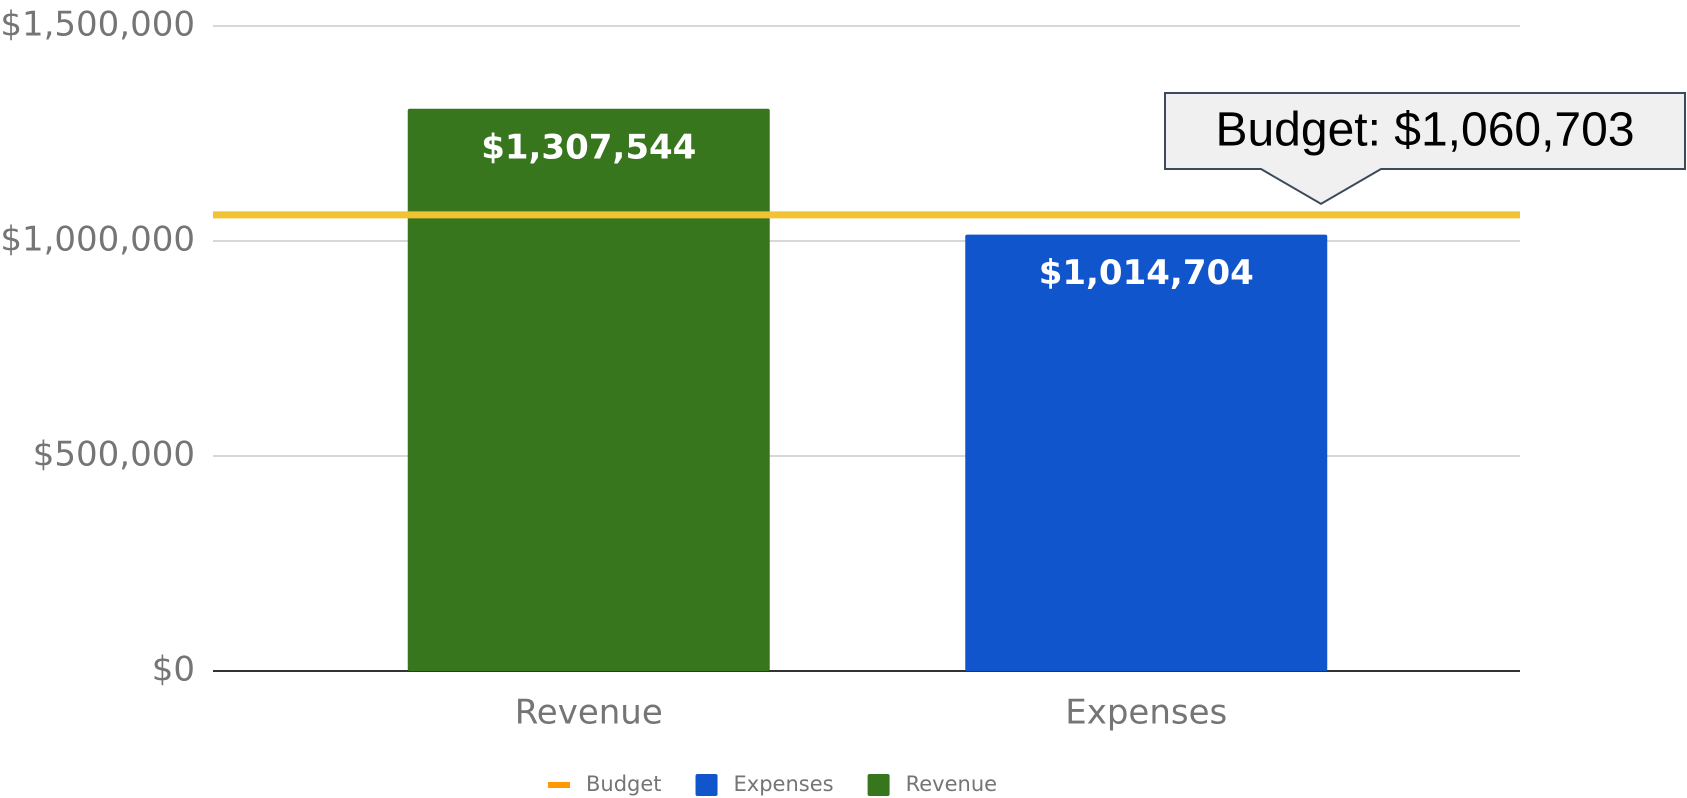  I want to click on bar, so click(1146, 452).